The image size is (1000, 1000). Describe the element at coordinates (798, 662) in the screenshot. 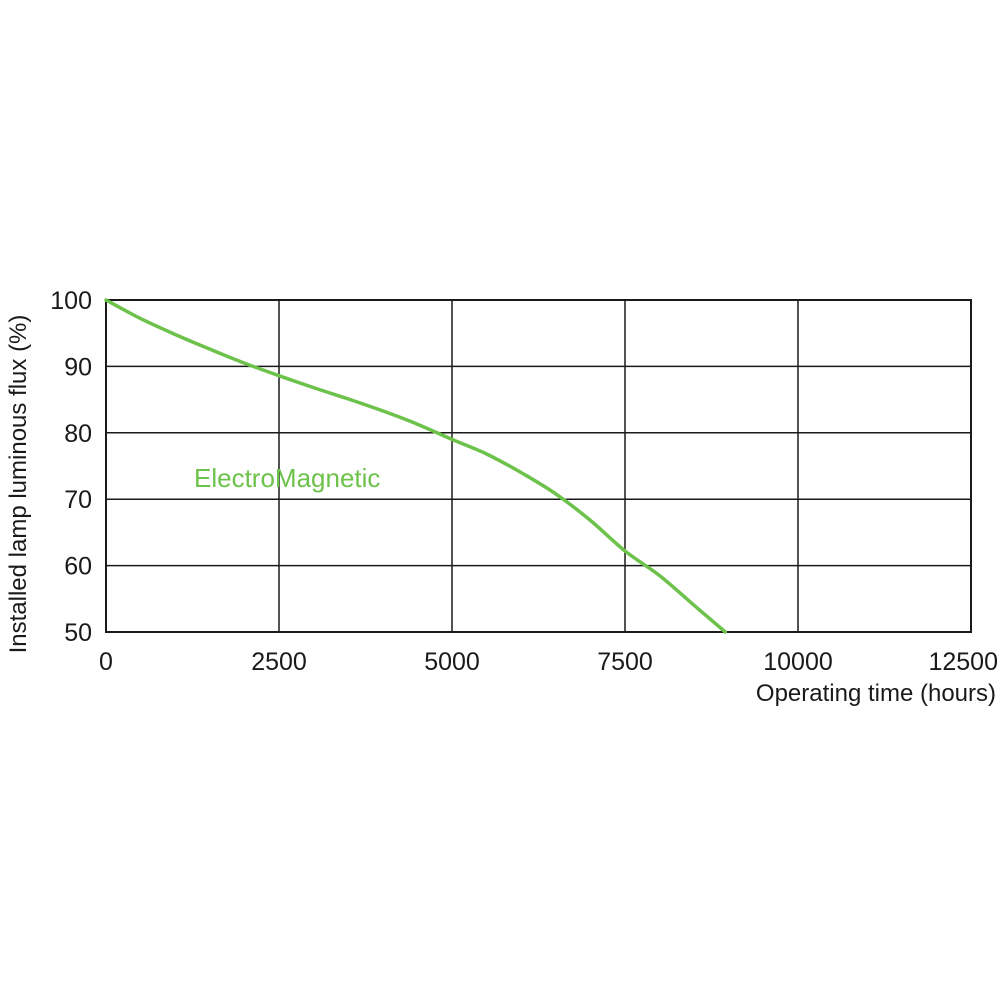

I see `x-tick-label: 10000` at that location.